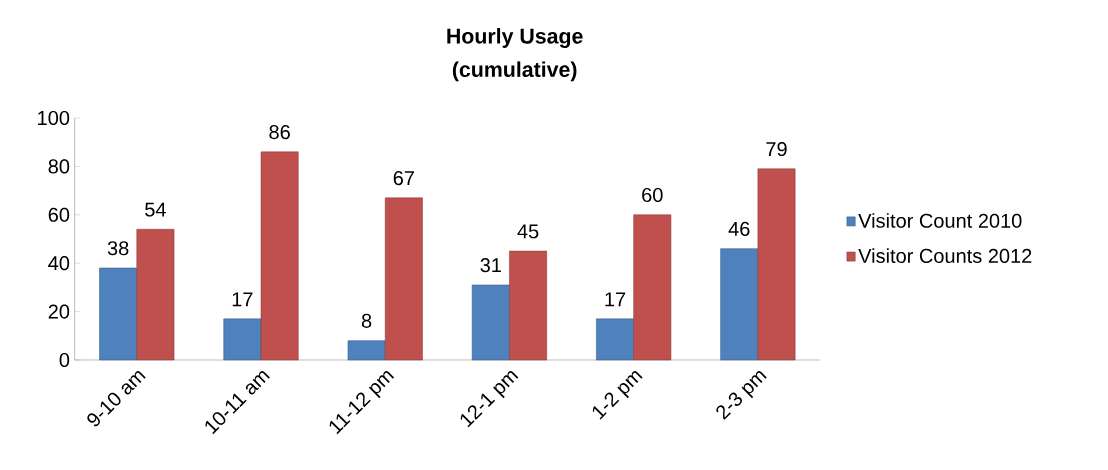 The height and width of the screenshot is (470, 1108). Describe the element at coordinates (59, 214) in the screenshot. I see `y-tick-label: 60` at that location.